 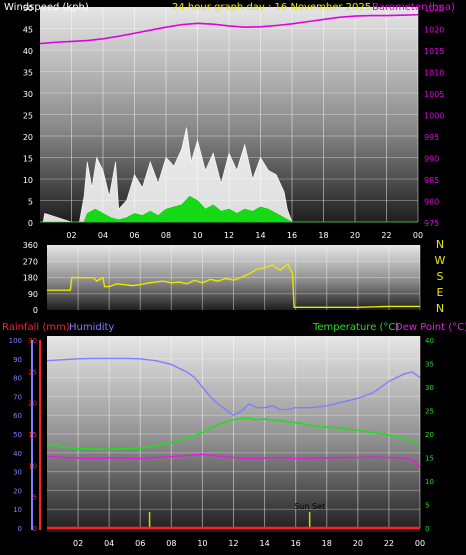 I want to click on wind-tick-label: 30, so click(x=28, y=94).